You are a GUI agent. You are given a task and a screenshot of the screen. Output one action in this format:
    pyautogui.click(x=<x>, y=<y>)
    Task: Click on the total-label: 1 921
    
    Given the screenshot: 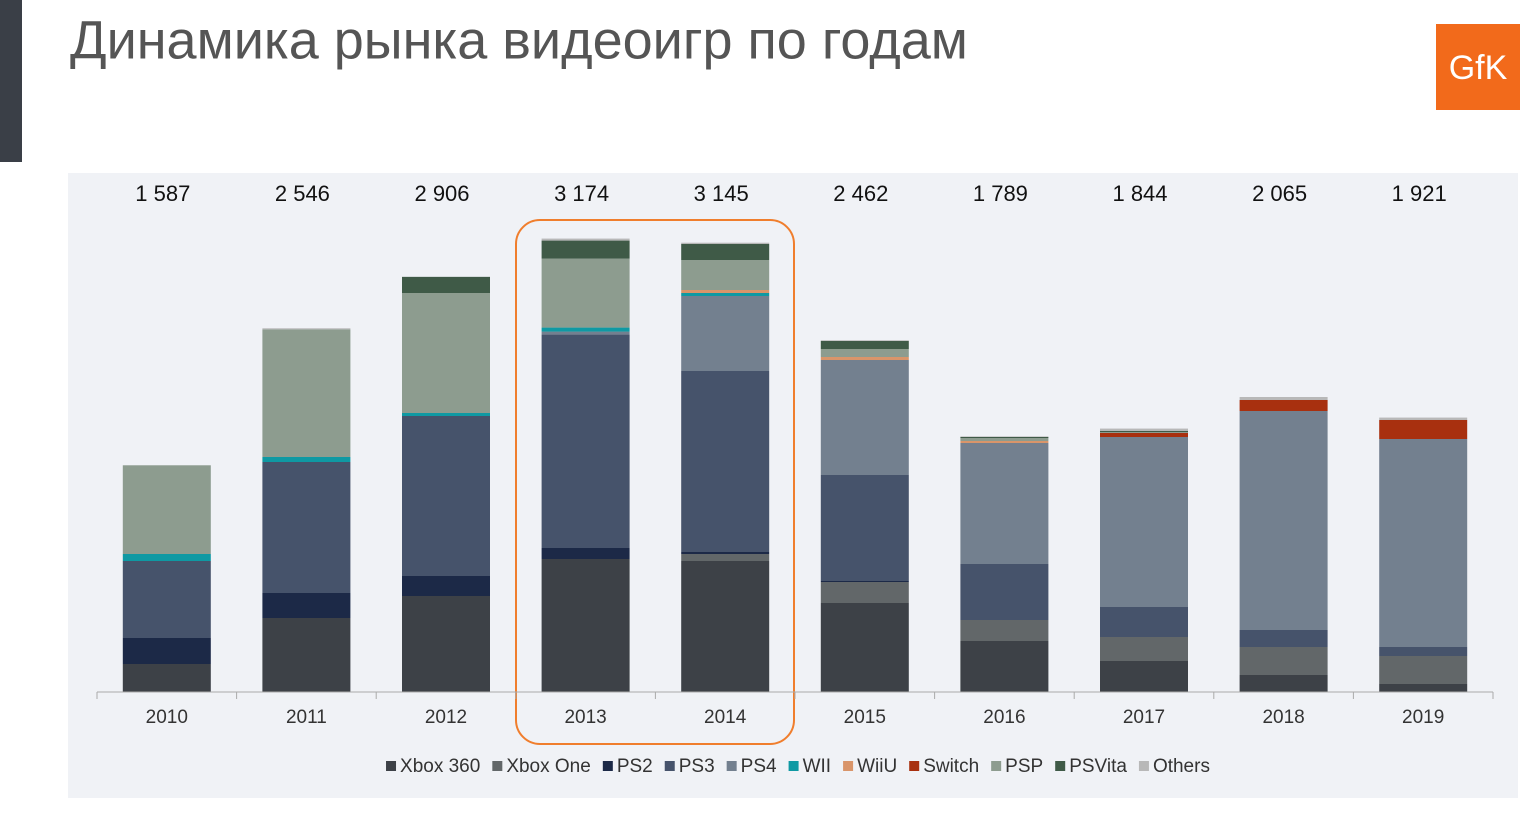 What is the action you would take?
    pyautogui.click(x=1419, y=193)
    